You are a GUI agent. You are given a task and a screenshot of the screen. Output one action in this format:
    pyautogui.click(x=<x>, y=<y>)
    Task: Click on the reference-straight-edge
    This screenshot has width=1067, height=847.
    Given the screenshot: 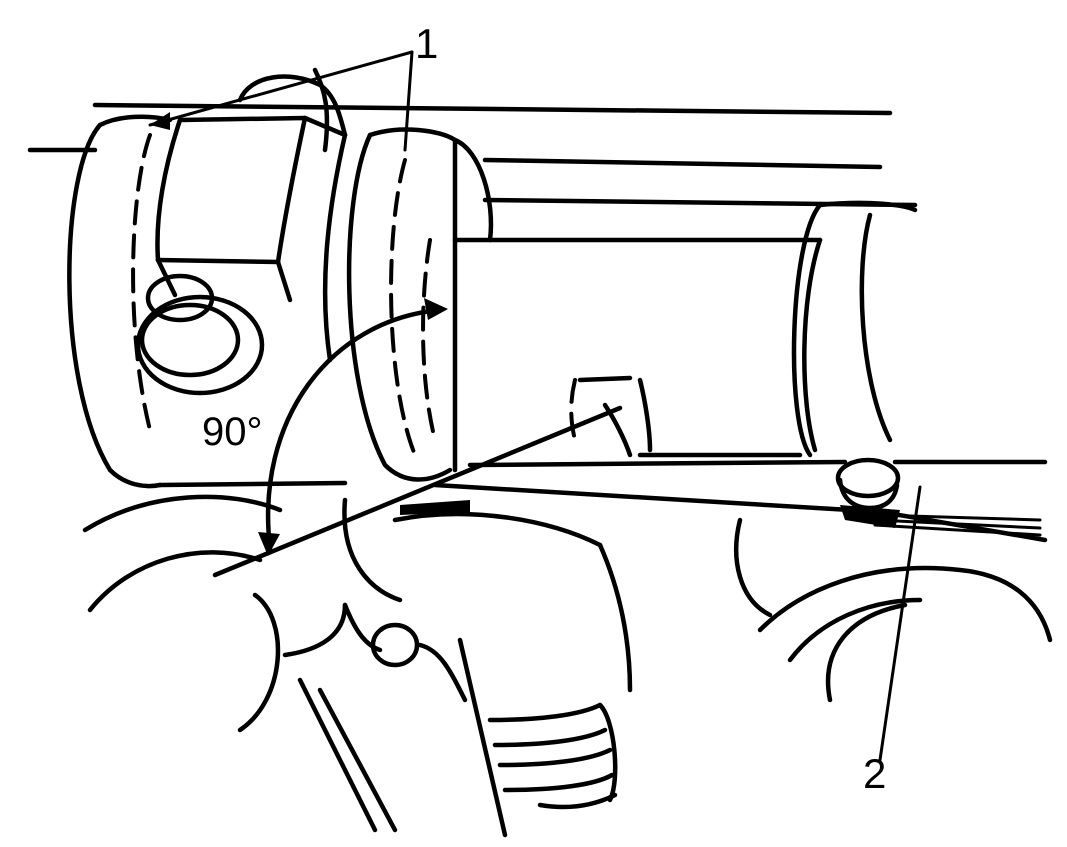 What is the action you would take?
    pyautogui.click(x=417, y=491)
    